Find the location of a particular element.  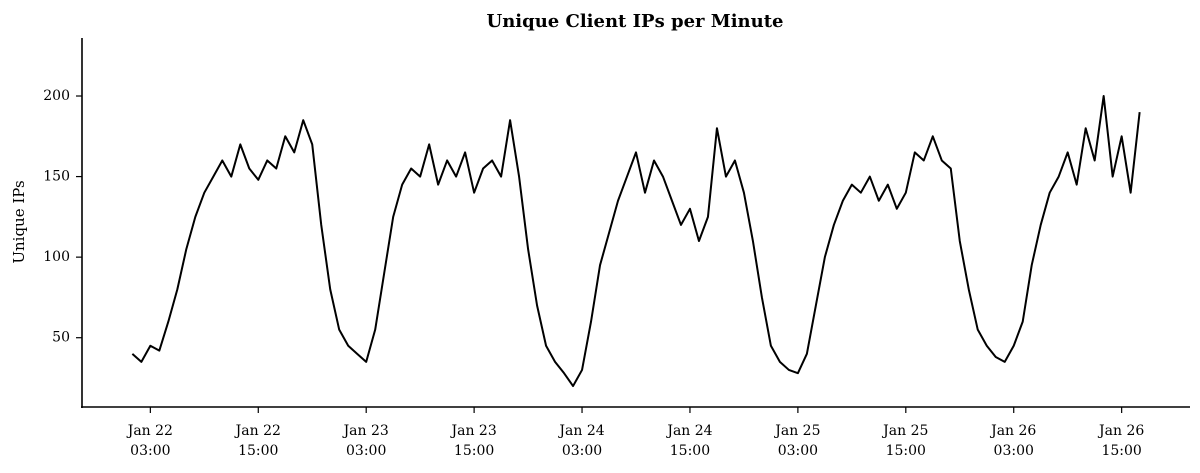

y-axis-label: Unique IPs is located at coordinates (19, 221).